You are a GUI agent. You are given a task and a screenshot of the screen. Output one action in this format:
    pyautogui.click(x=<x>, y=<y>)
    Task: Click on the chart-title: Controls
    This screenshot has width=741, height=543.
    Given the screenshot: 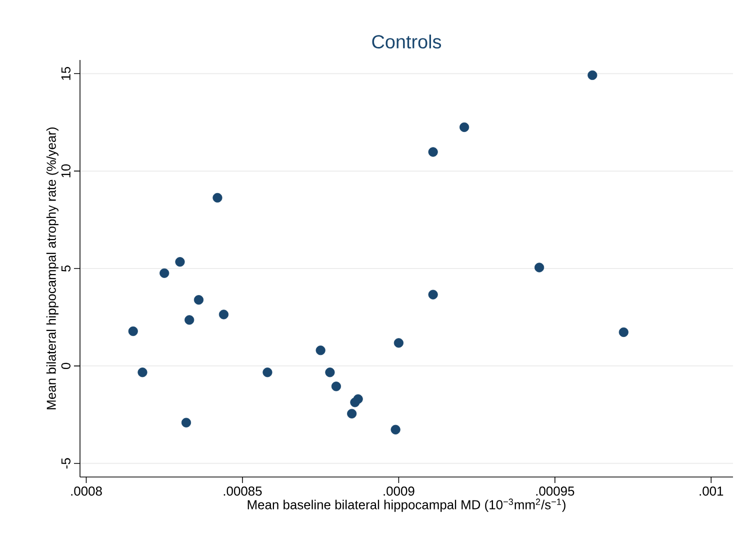 What is the action you would take?
    pyautogui.click(x=407, y=41)
    